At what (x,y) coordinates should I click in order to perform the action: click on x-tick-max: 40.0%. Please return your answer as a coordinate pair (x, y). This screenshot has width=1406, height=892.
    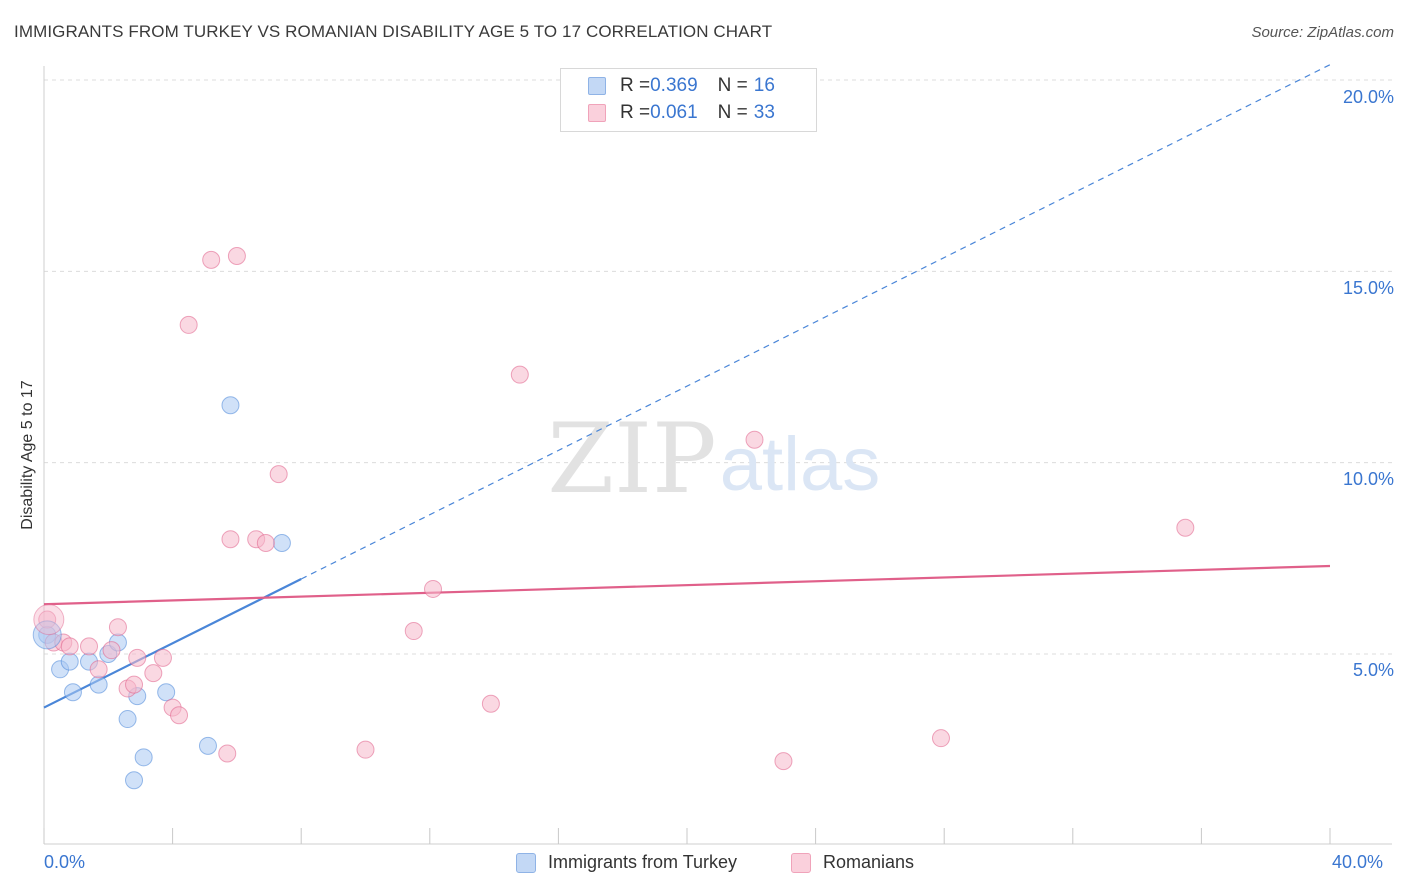
    Looking at the image, I should click on (1358, 862).